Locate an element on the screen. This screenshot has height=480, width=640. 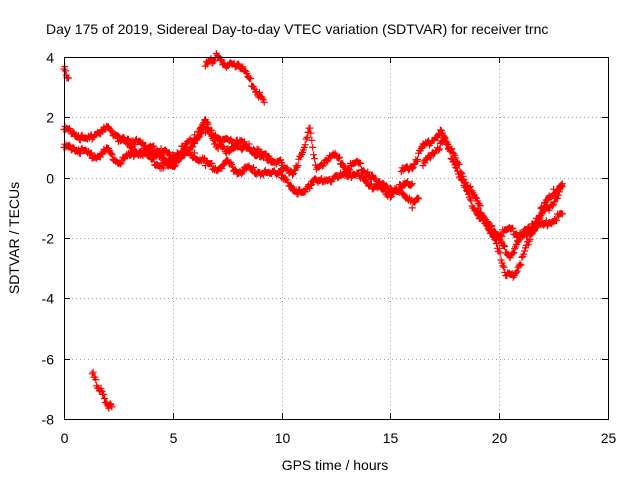
x-tick-label: 10 is located at coordinates (283, 438).